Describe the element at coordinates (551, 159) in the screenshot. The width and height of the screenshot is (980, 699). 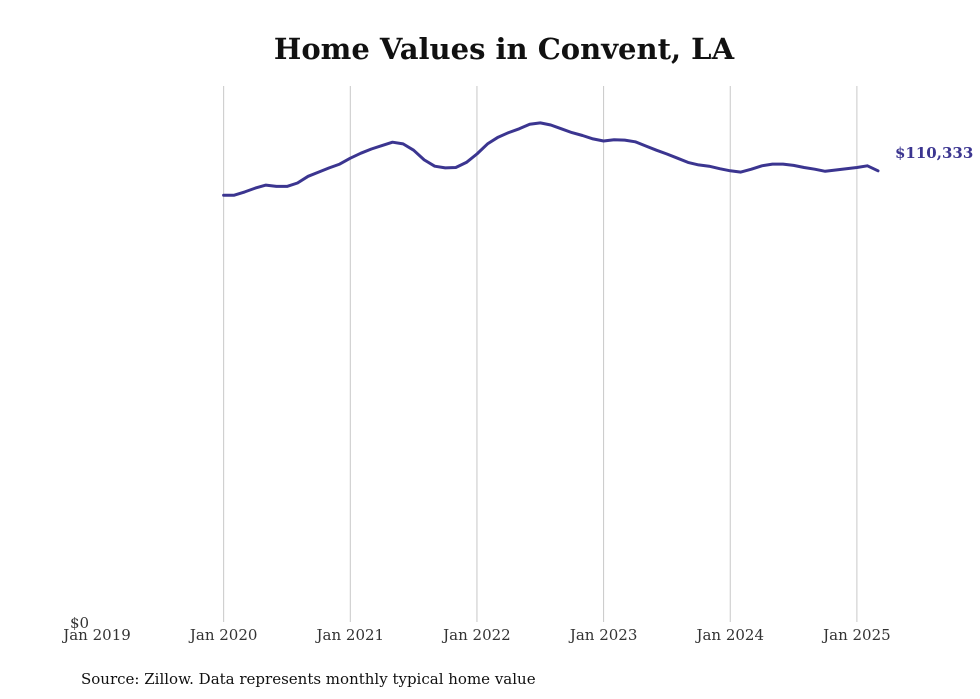
I see `series-line` at that location.